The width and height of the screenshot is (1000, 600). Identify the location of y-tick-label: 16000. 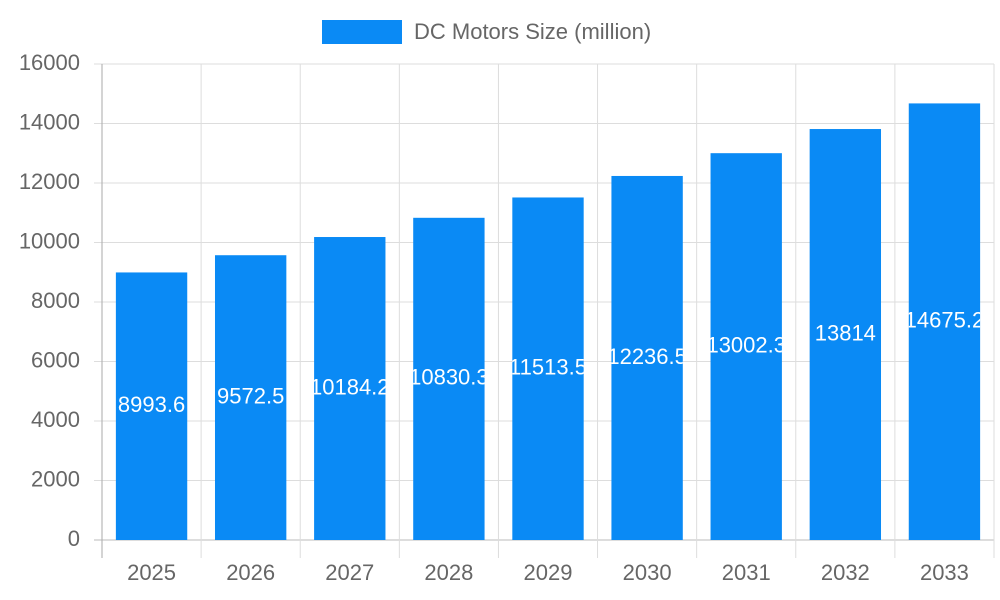
(49, 62).